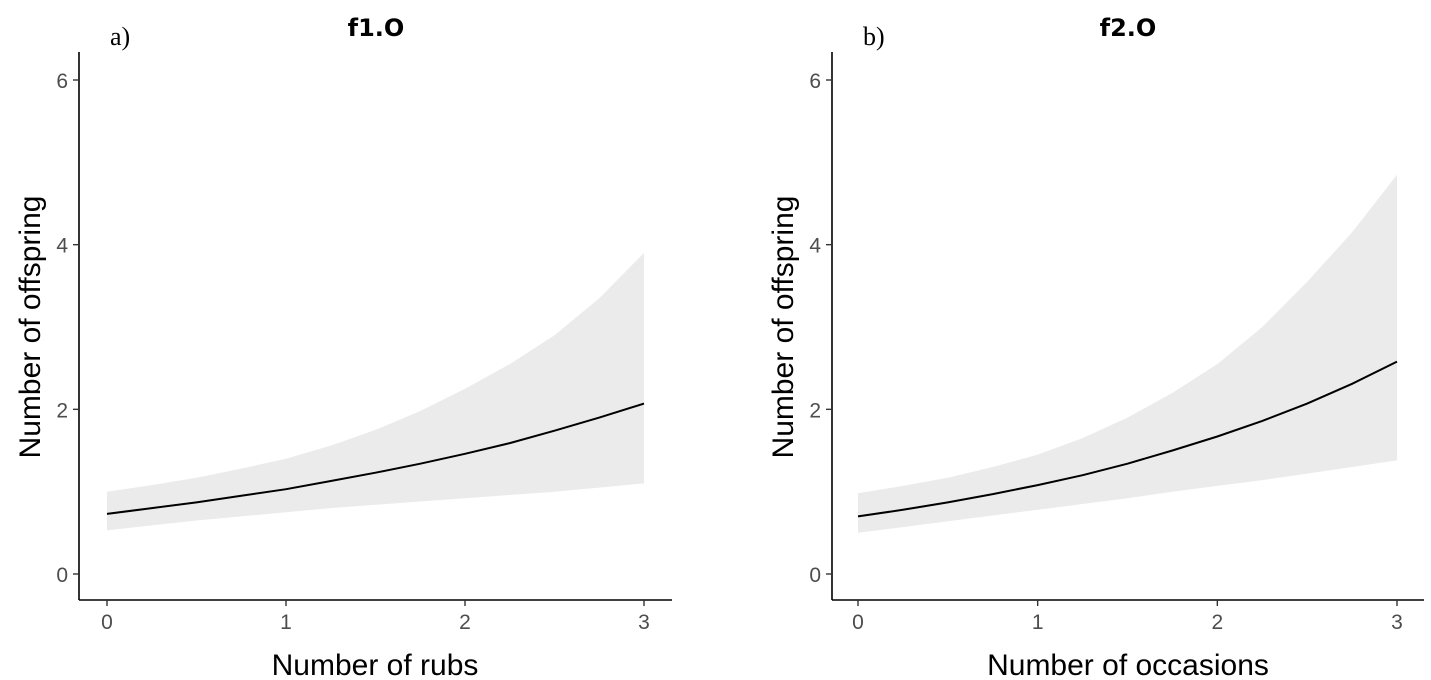 This screenshot has height=680, width=1431. What do you see at coordinates (1128, 28) in the screenshot?
I see `chart-title: f2.O` at bounding box center [1128, 28].